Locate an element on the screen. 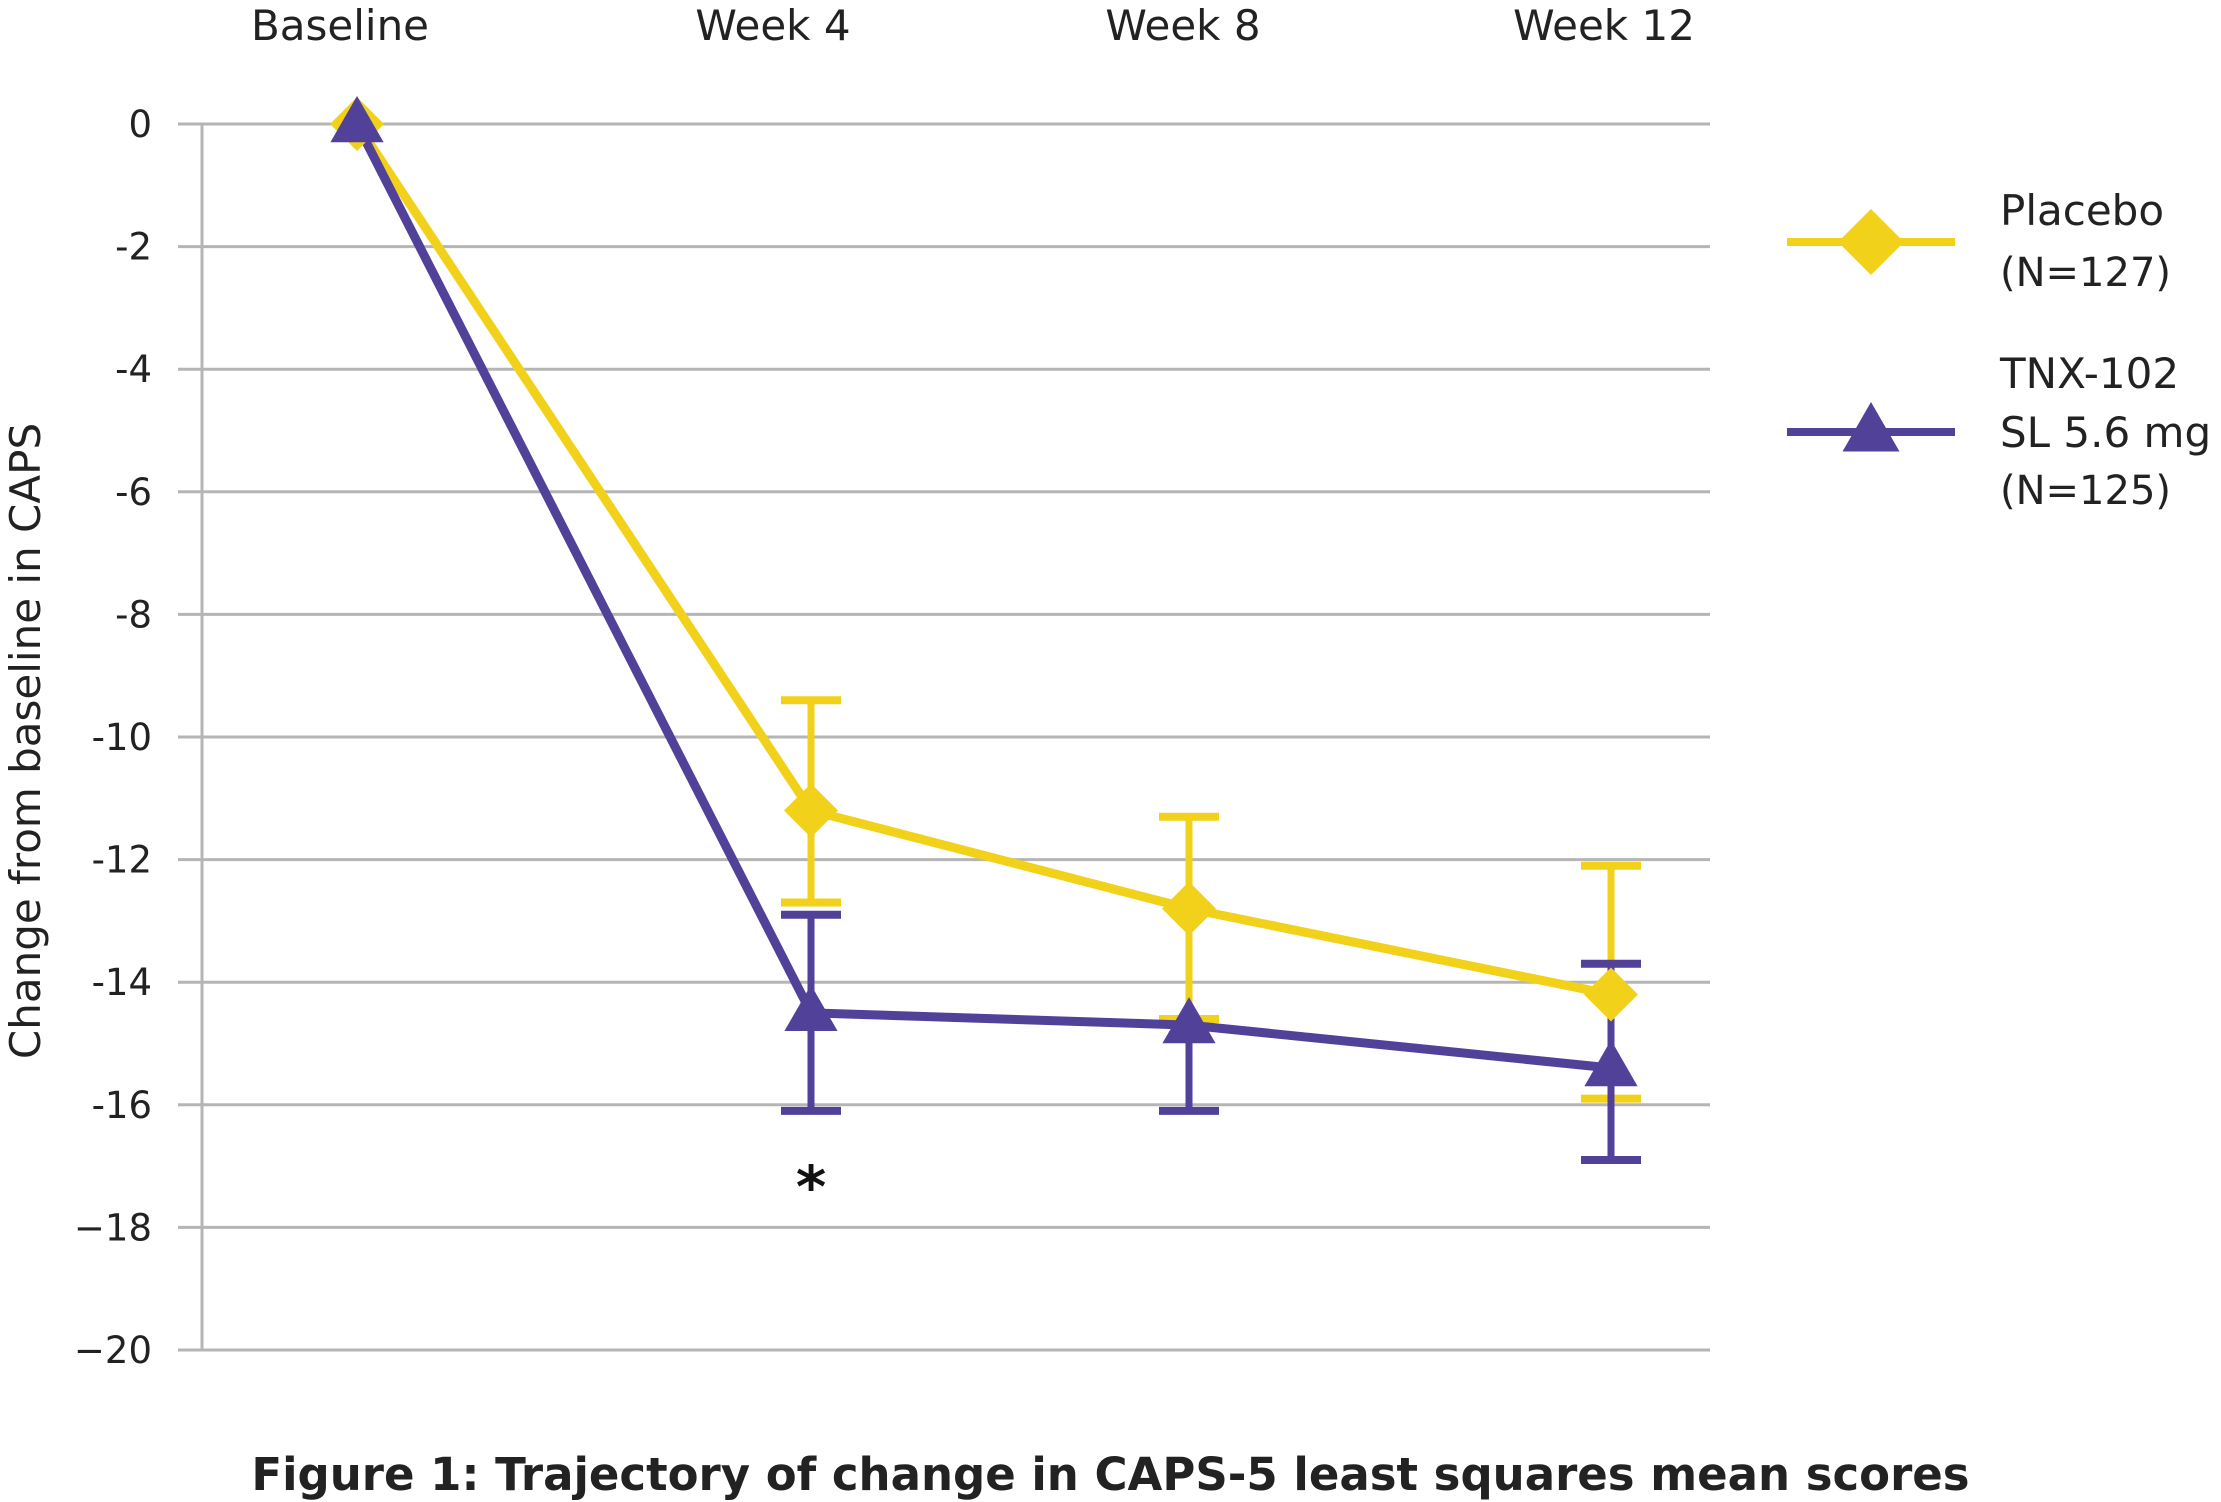  x-tick-label: Baseline is located at coordinates (340, 25).